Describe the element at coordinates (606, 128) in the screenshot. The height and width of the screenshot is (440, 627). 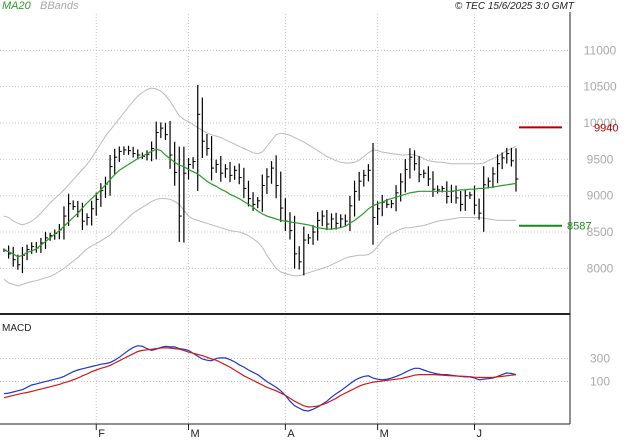
I see `resistance-label: 9940` at that location.